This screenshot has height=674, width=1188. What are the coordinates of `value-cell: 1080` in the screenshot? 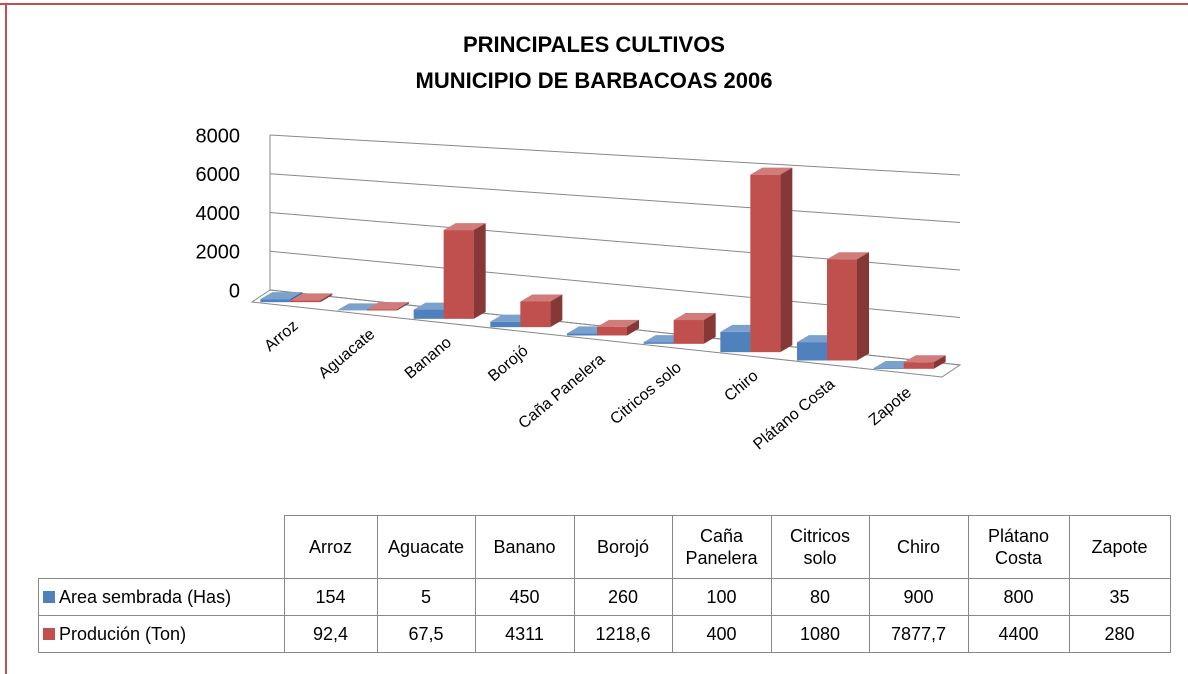 It's located at (820, 634).